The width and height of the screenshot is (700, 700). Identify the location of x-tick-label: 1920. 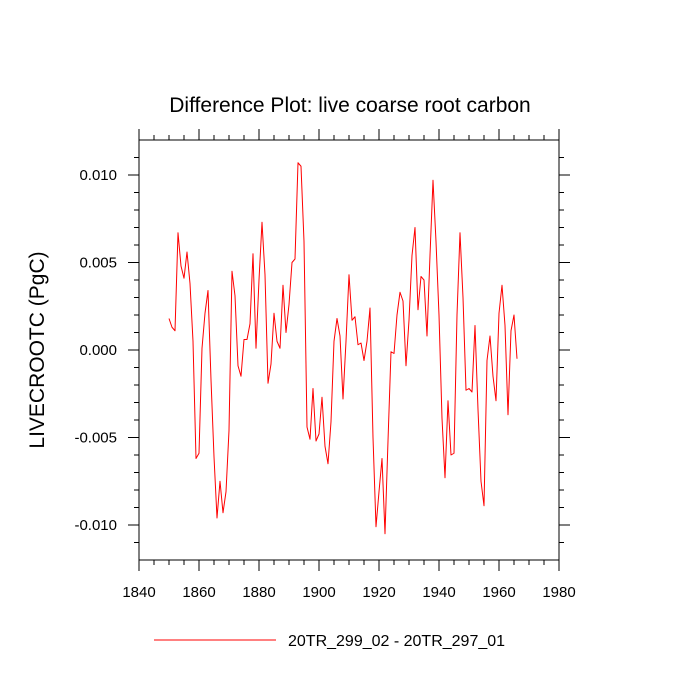
(378, 592).